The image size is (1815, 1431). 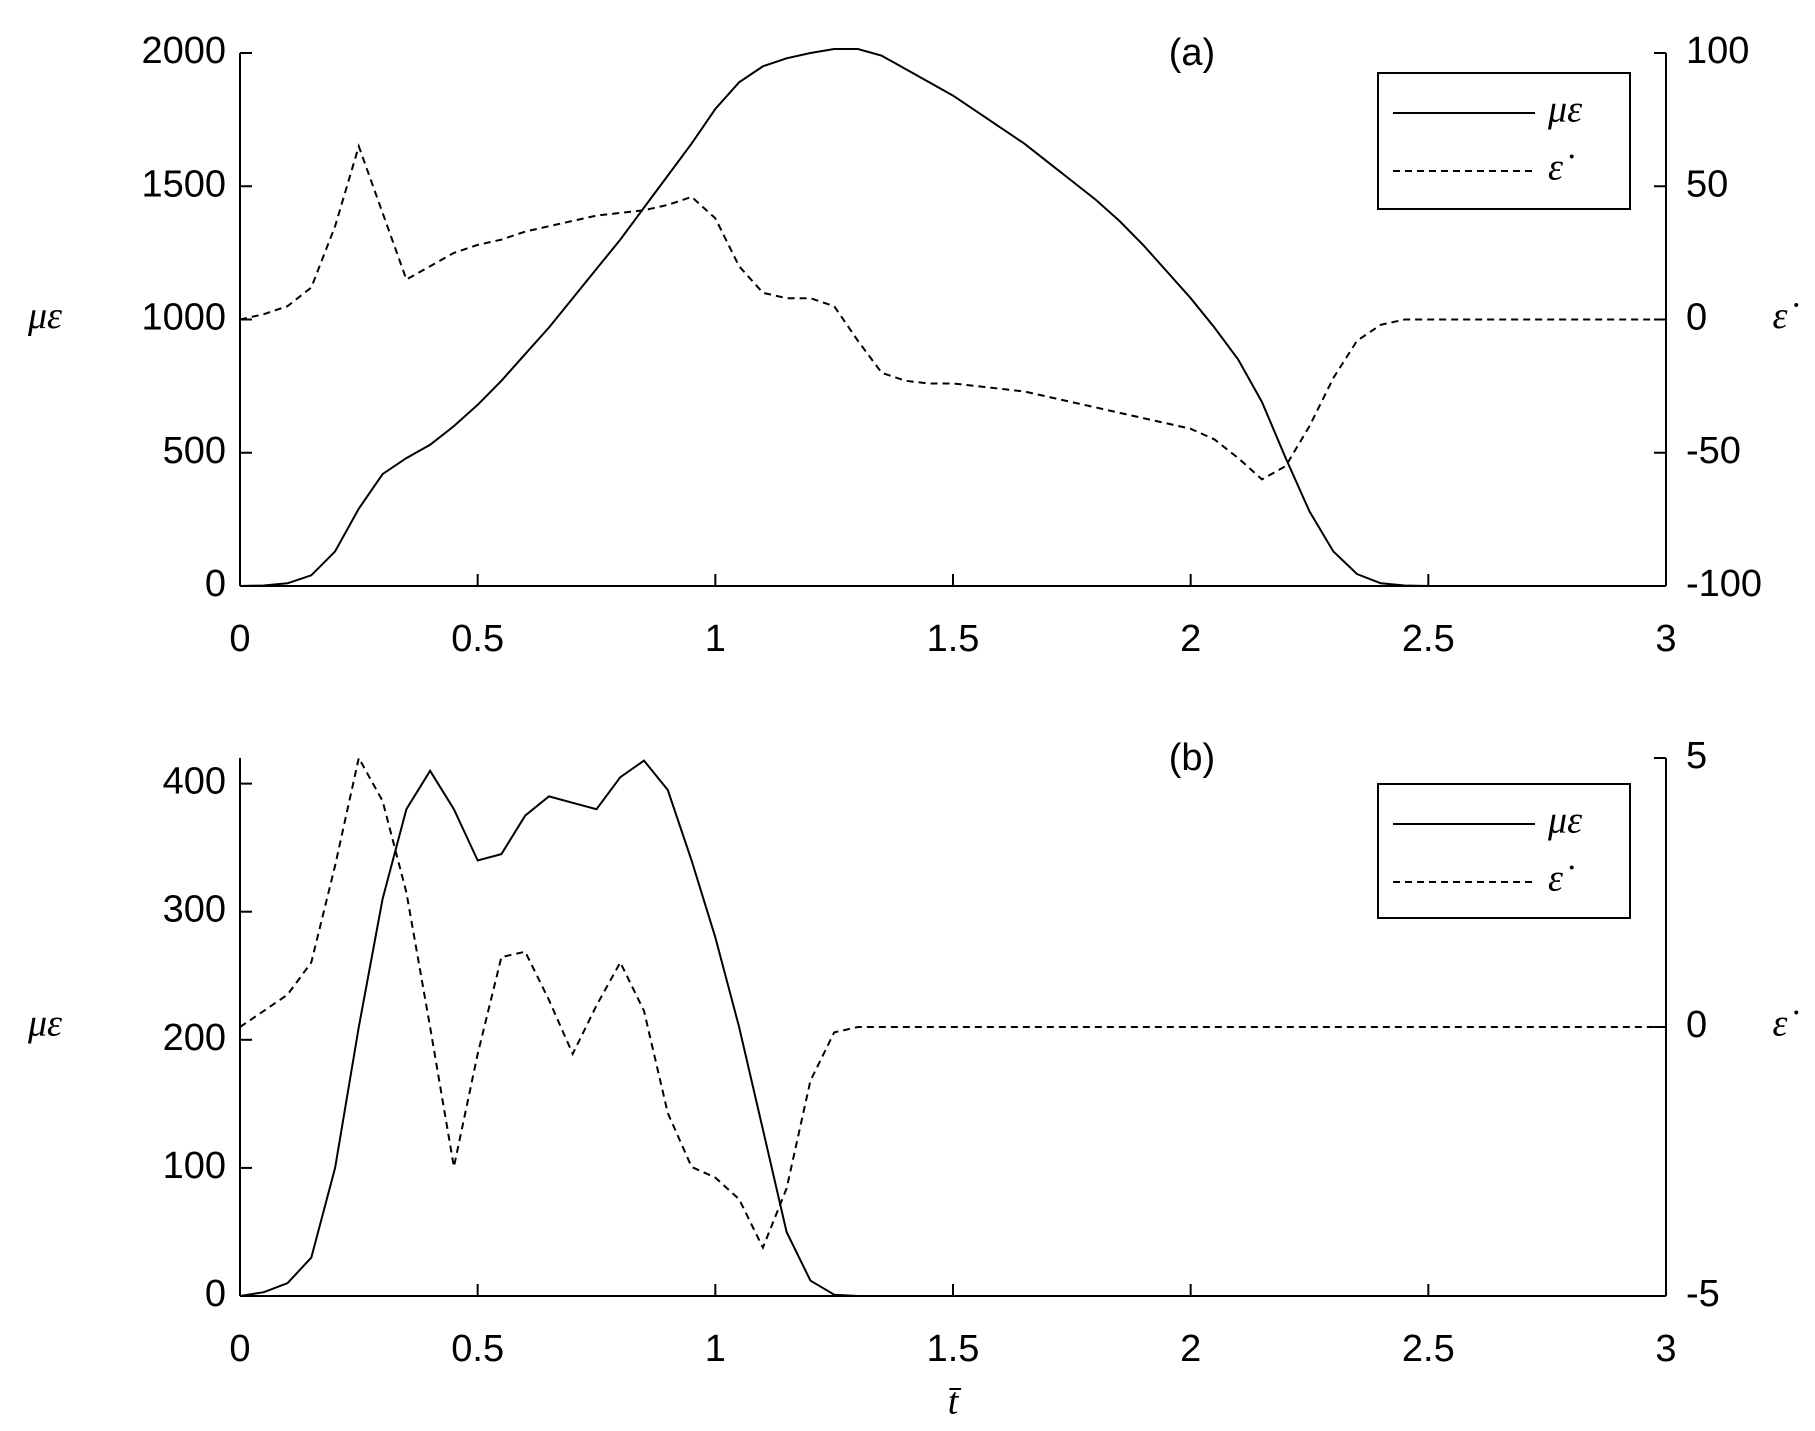 I want to click on y-tick-label: 300, so click(x=194, y=910).